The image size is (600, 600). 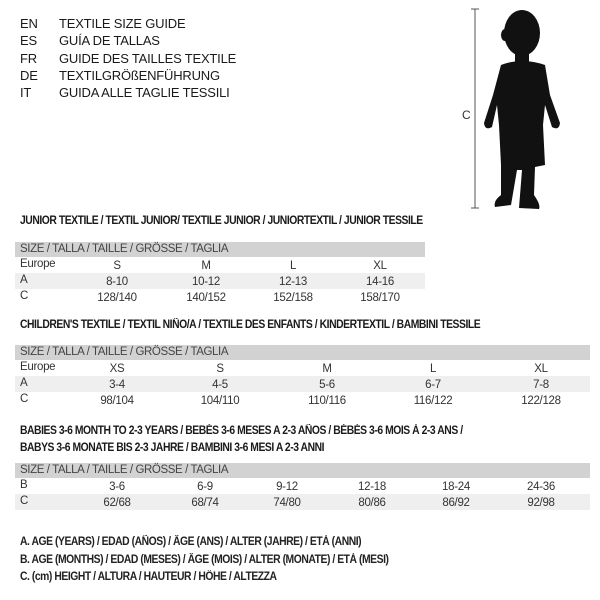 I want to click on language-title: TEXTILGRÖßENFÜHRUNG, so click(x=139, y=75).